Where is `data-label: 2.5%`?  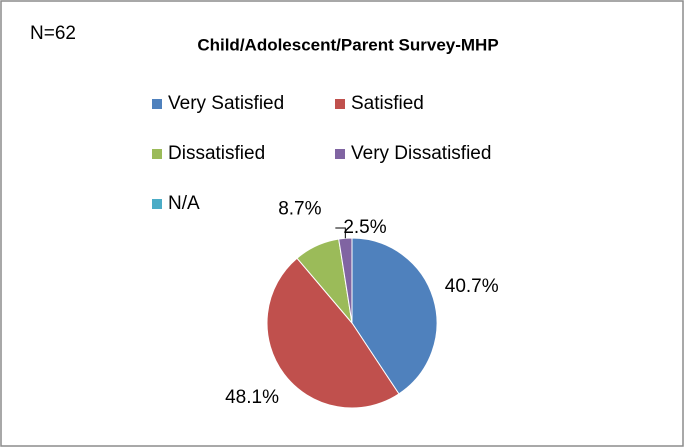
data-label: 2.5% is located at coordinates (364, 227).